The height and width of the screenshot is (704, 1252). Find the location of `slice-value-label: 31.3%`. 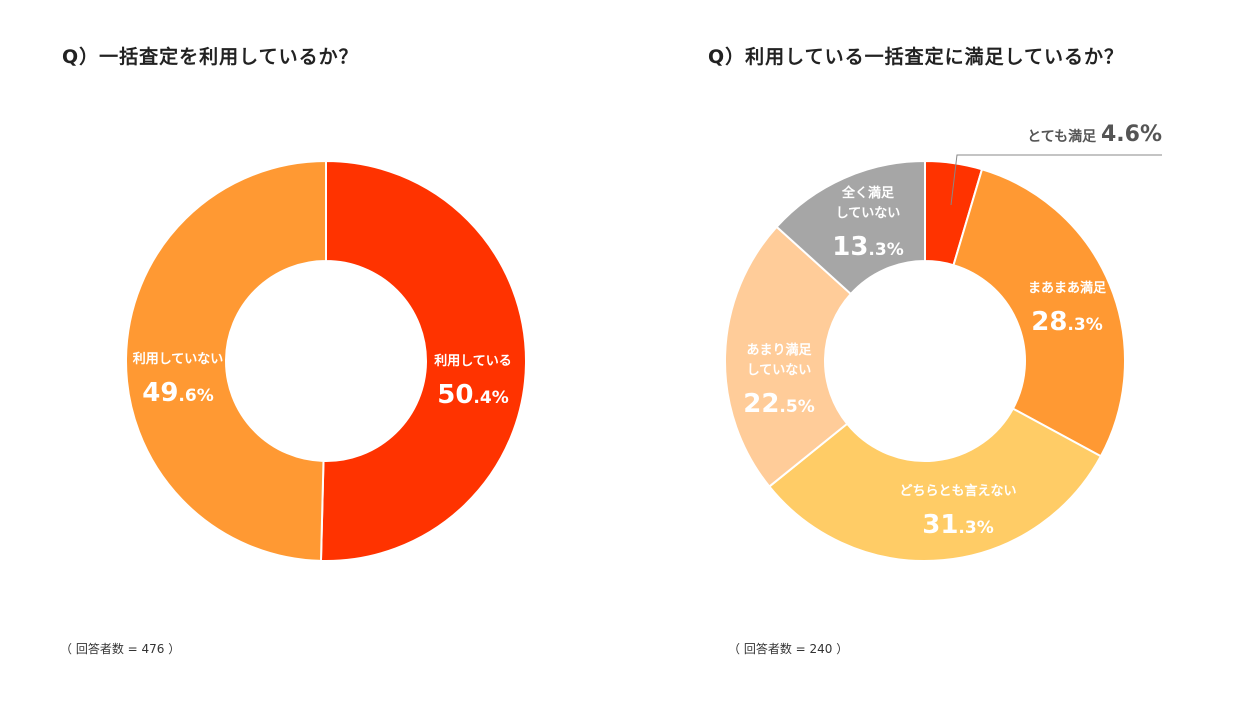

slice-value-label: 31.3% is located at coordinates (958, 525).